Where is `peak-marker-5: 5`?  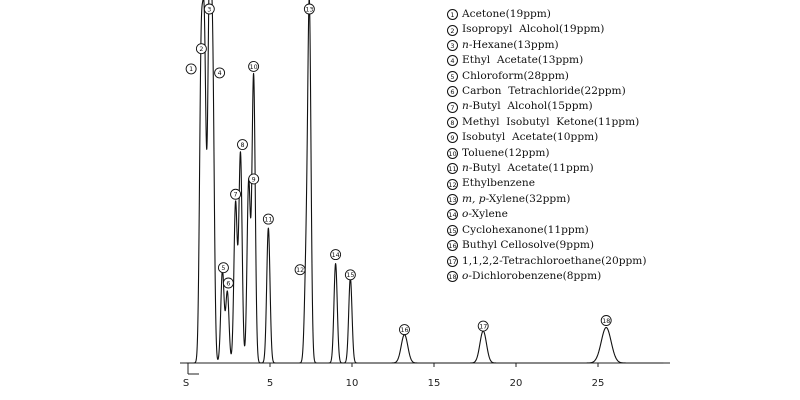
peak-marker-5: 5 is located at coordinates (223, 268).